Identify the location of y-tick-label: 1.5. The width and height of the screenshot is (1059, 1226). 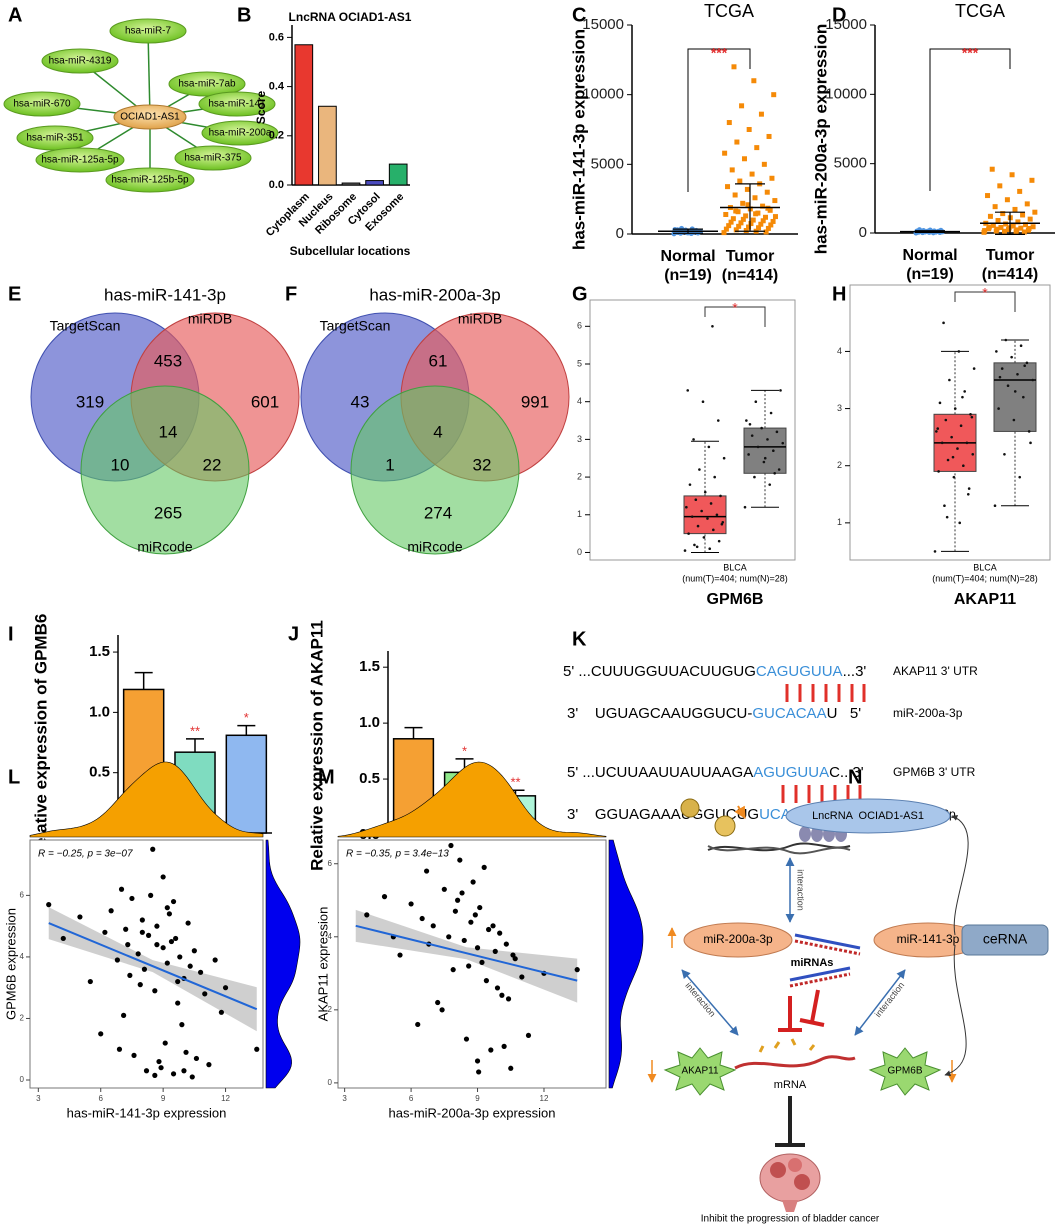
(369, 666).